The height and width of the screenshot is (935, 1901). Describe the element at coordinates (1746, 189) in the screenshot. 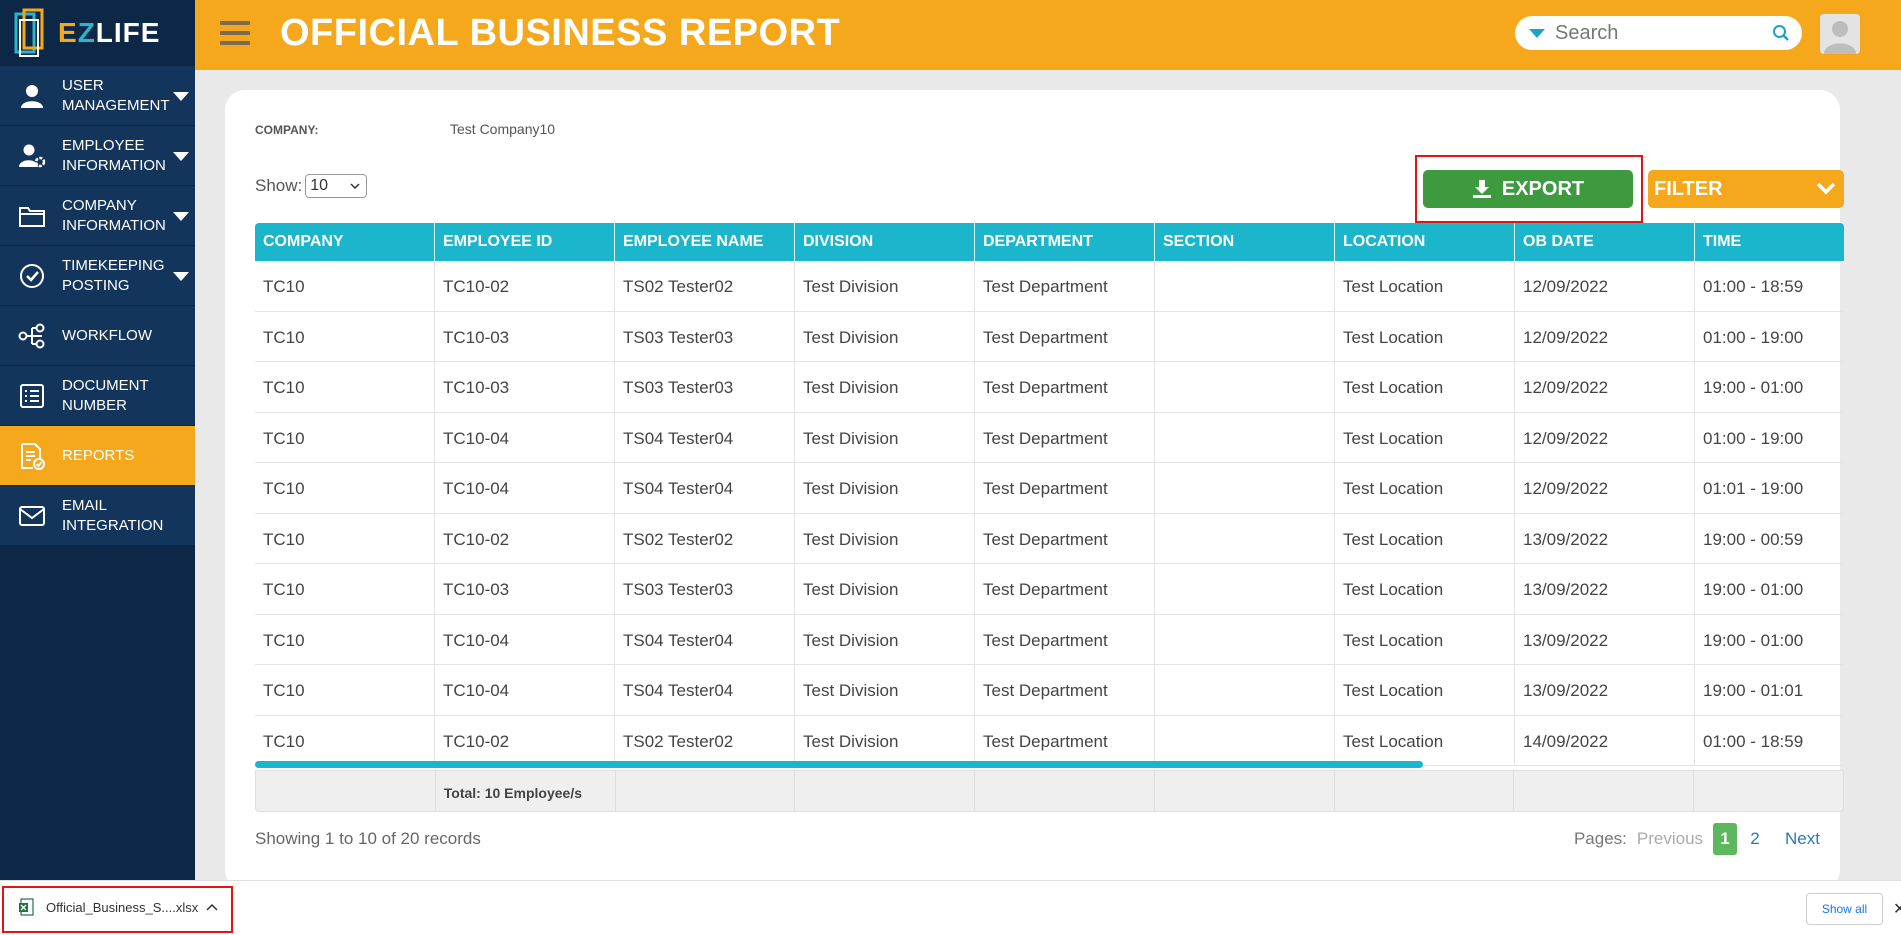

I see `filter-button: FILTER` at that location.